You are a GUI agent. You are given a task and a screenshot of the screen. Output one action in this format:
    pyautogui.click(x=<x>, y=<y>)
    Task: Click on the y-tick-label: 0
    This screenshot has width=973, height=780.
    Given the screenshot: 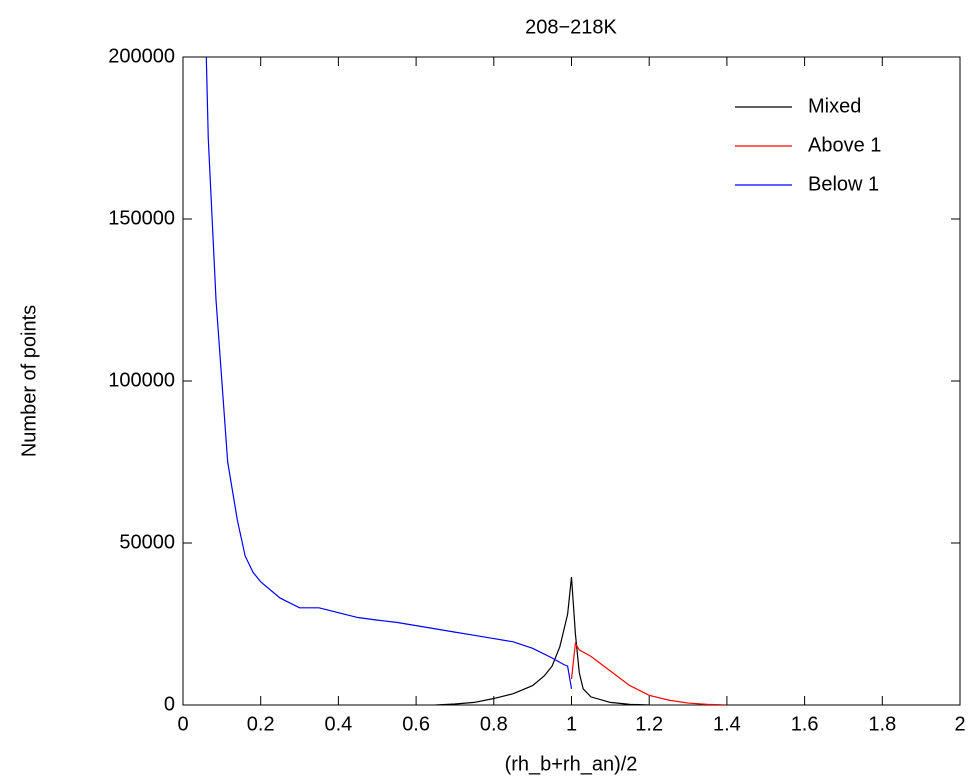 What is the action you would take?
    pyautogui.click(x=169, y=704)
    